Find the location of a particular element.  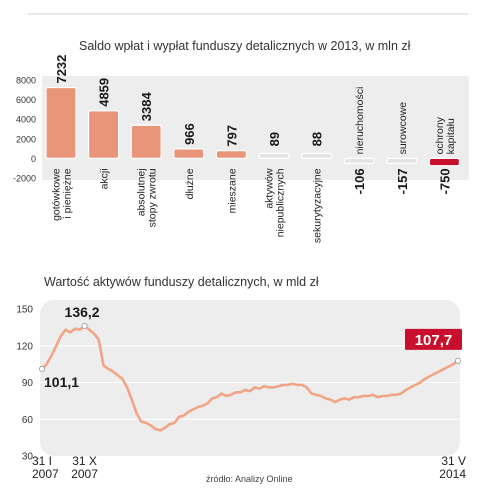

bar-category-label: niepublicznych is located at coordinates (281, 202).